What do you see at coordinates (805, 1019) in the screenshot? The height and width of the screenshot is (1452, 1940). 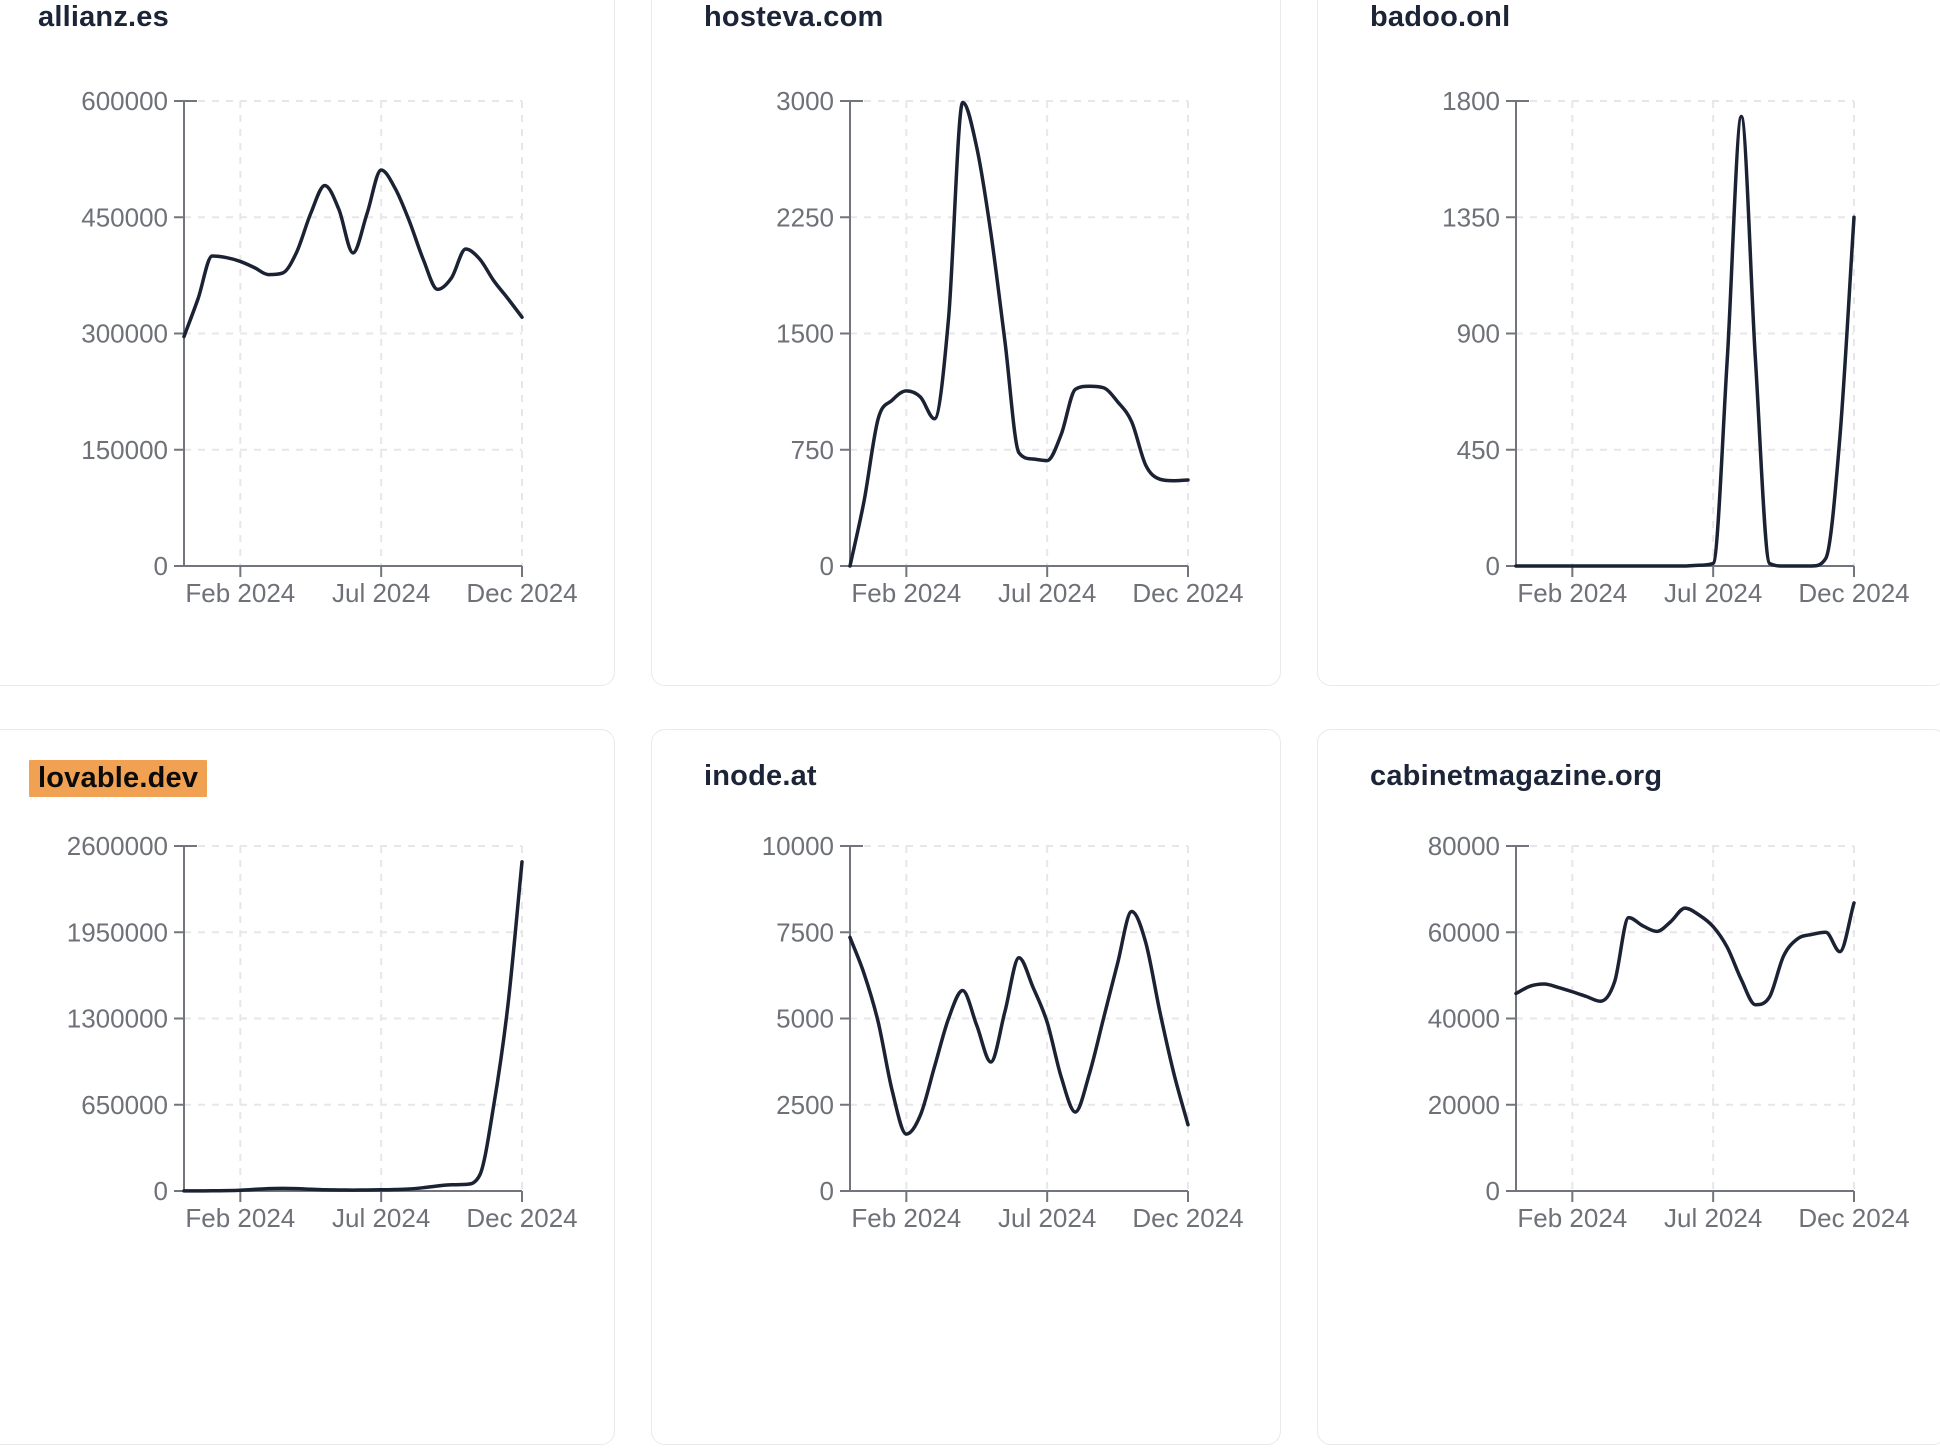 I see `y-tick-label: 5000` at bounding box center [805, 1019].